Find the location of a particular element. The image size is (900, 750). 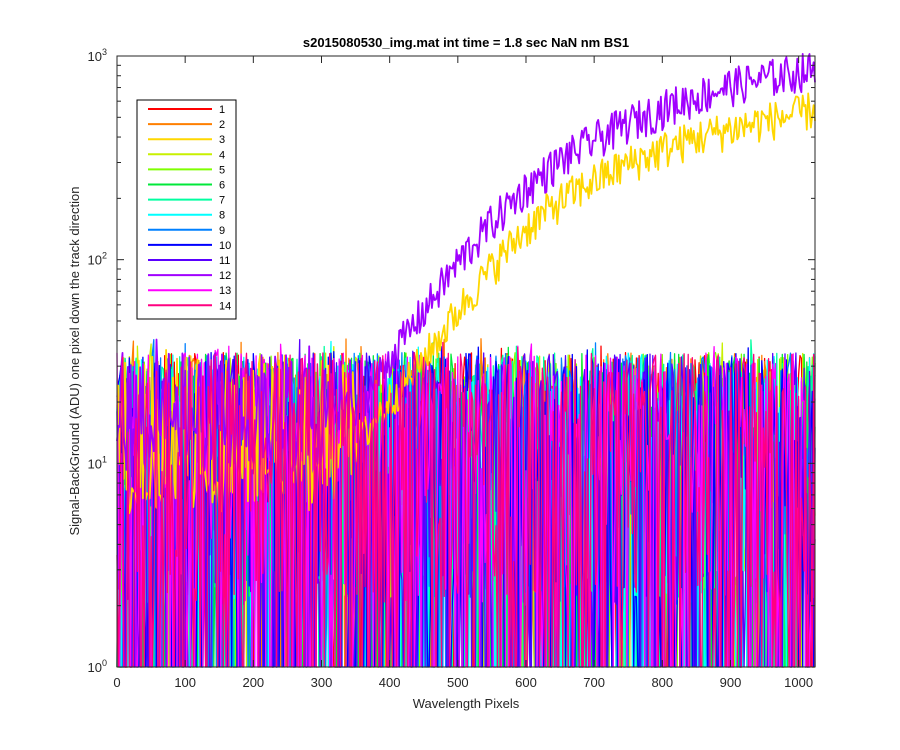

legend-label-8: 8 is located at coordinates (222, 216).